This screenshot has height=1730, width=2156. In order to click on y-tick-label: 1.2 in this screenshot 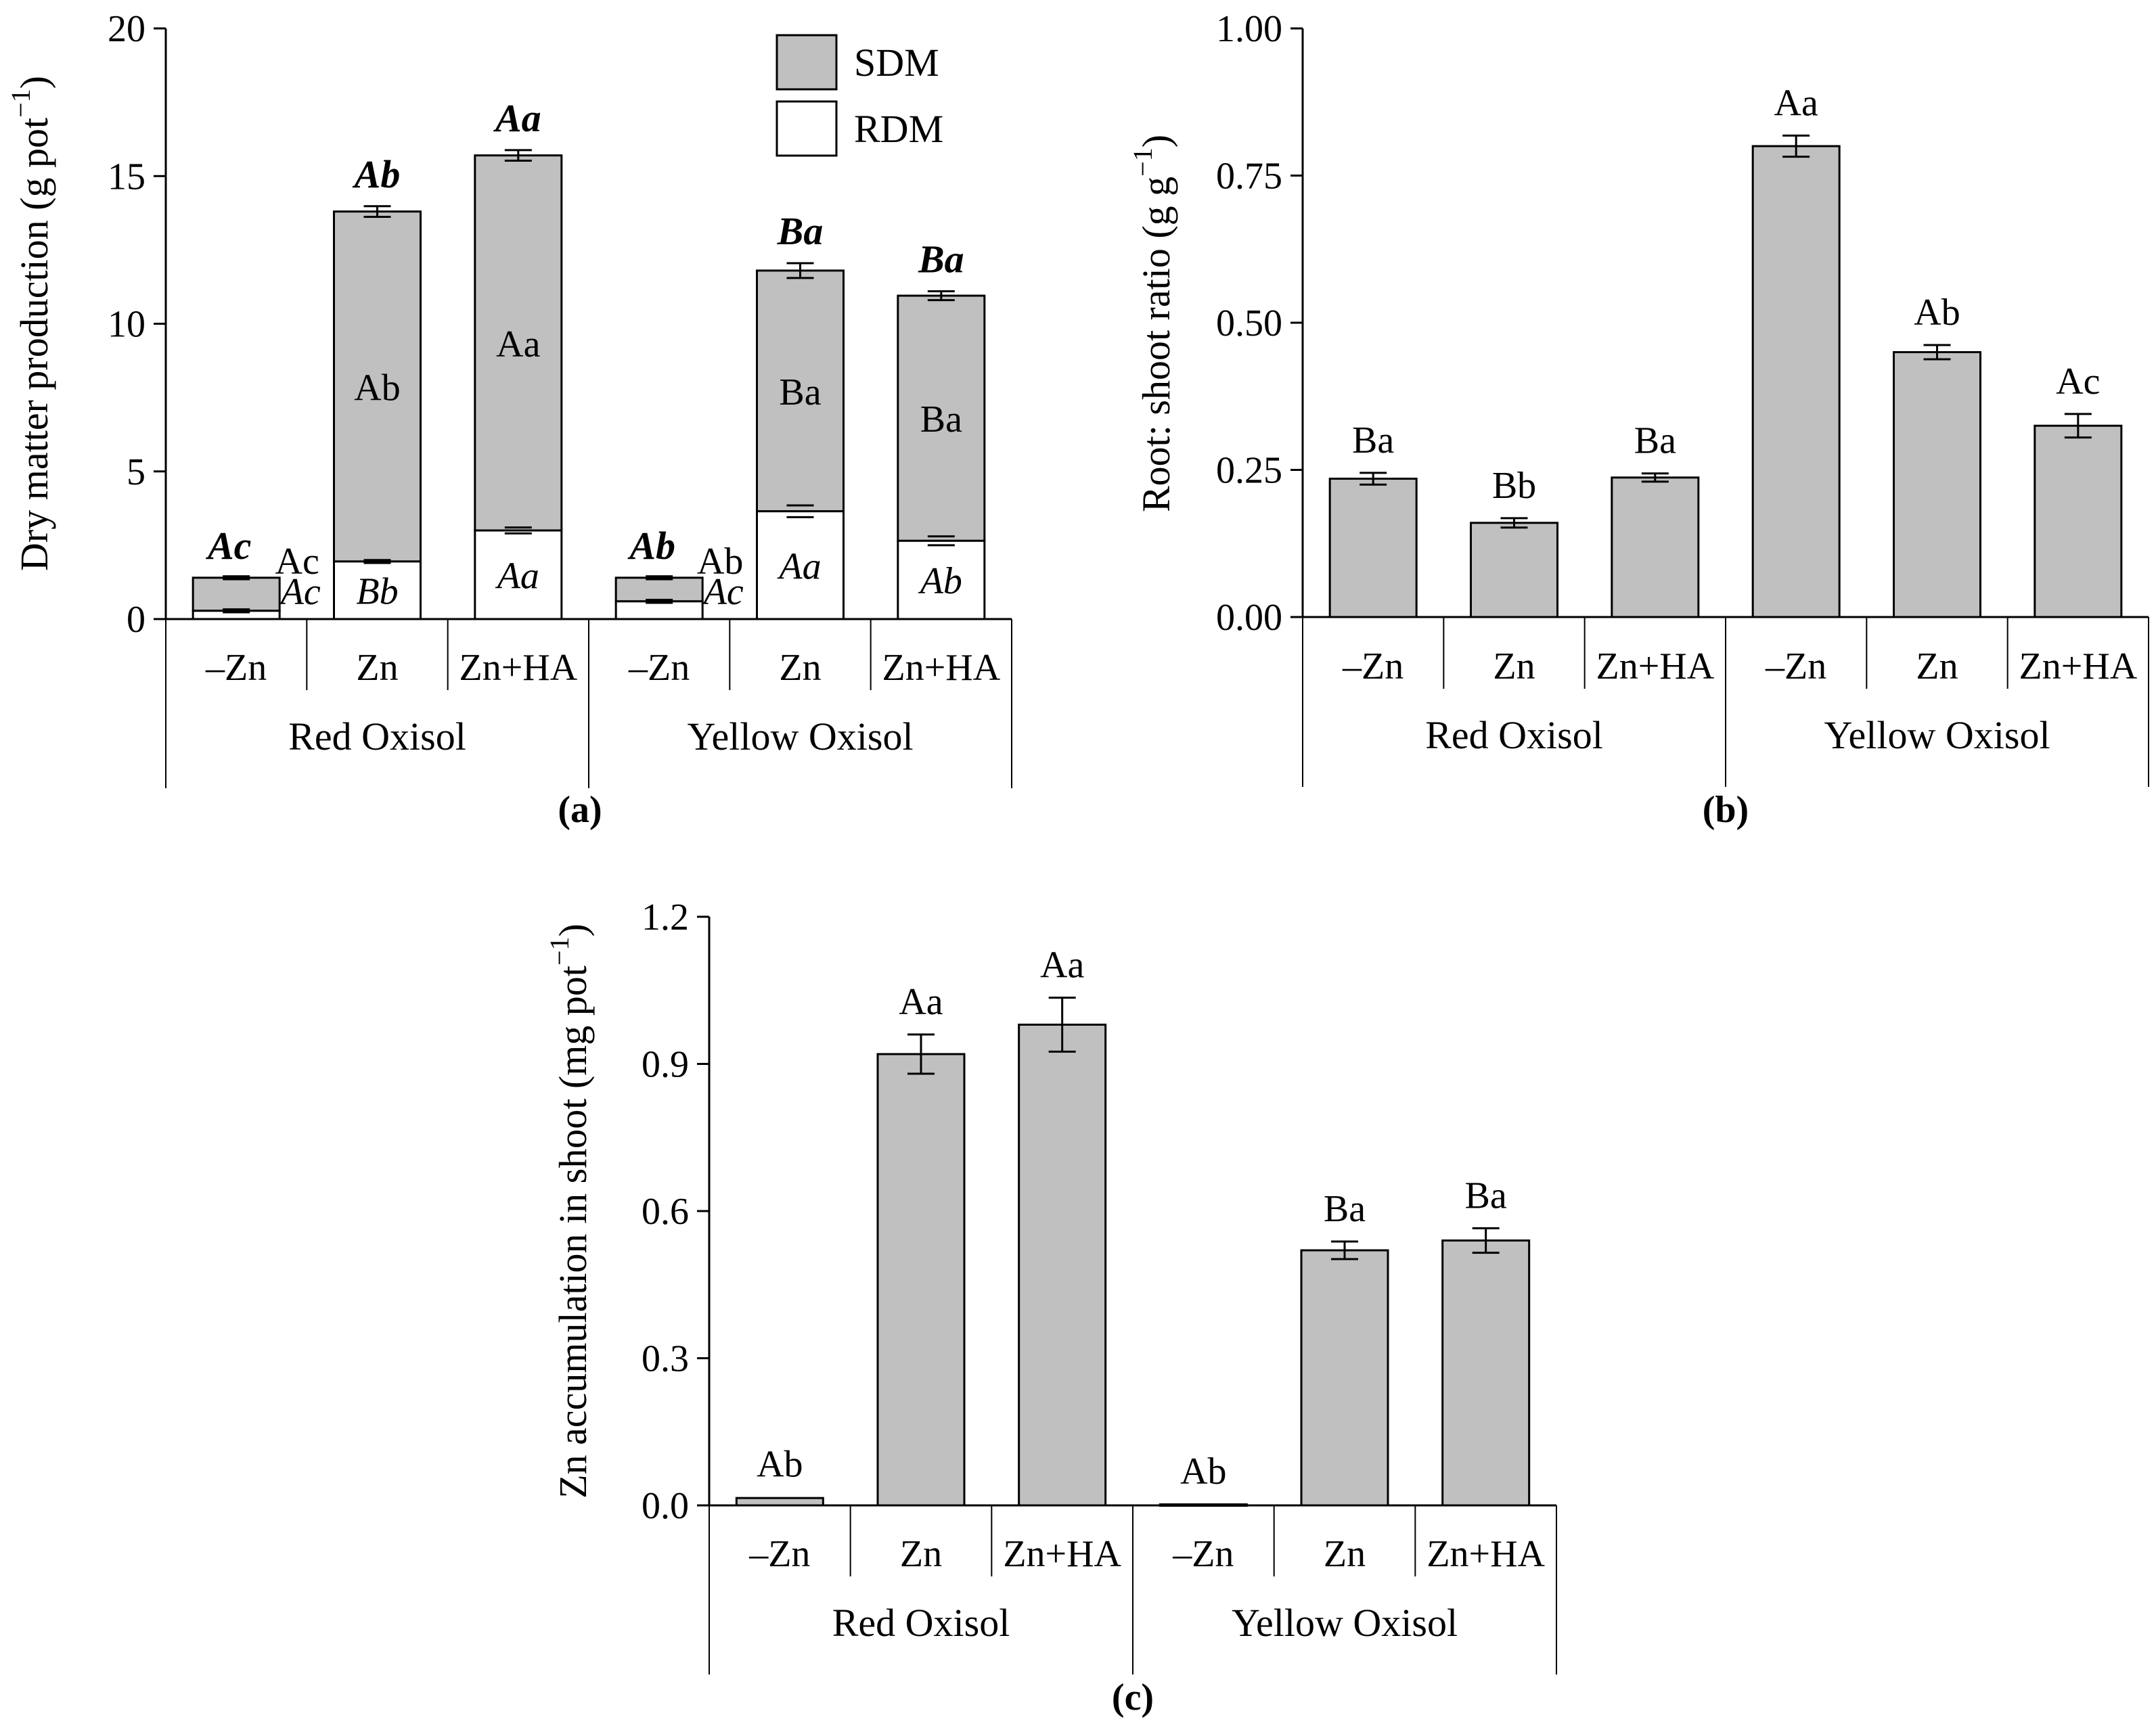, I will do `click(665, 917)`.